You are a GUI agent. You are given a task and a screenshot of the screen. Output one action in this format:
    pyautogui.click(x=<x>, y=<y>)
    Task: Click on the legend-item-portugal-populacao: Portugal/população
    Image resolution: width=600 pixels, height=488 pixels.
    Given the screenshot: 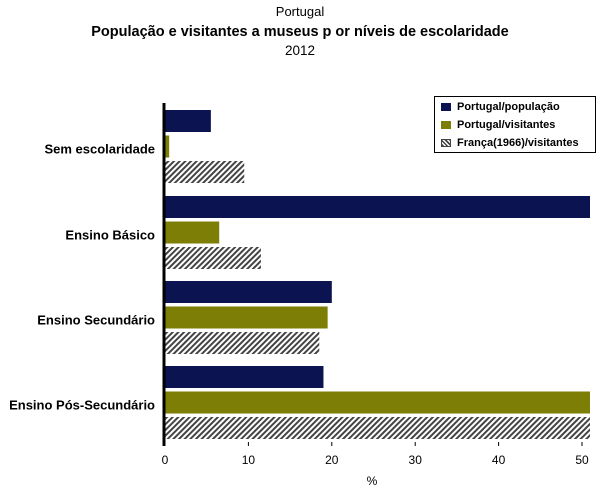 What is the action you would take?
    pyautogui.click(x=500, y=107)
    